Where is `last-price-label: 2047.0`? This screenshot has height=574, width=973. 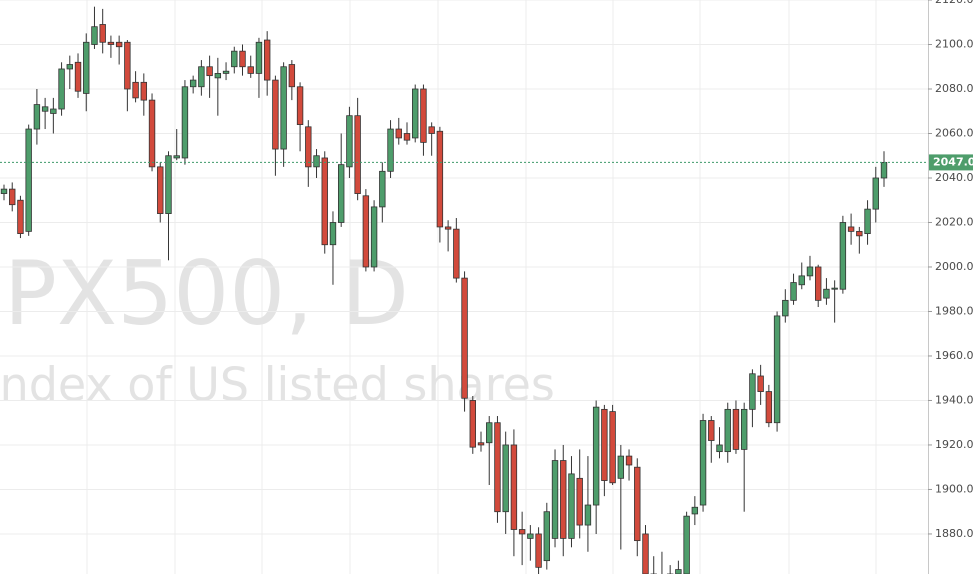 last-price-label: 2047.0 is located at coordinates (953, 161).